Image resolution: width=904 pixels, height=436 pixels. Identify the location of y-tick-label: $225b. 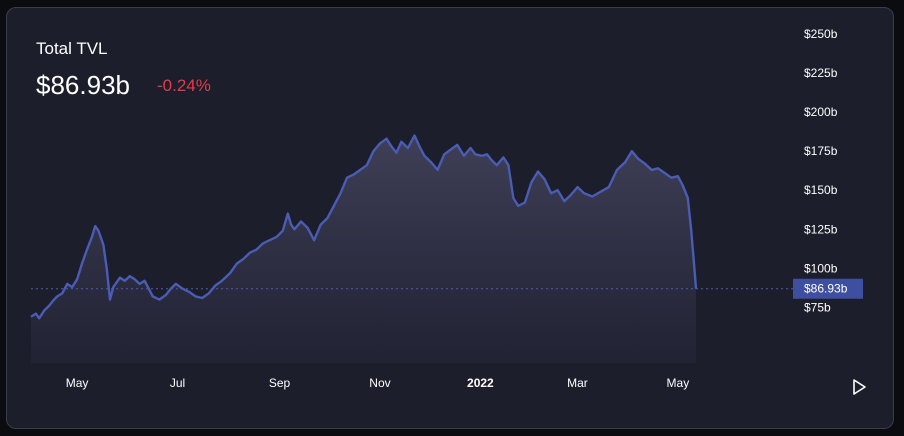
(821, 73).